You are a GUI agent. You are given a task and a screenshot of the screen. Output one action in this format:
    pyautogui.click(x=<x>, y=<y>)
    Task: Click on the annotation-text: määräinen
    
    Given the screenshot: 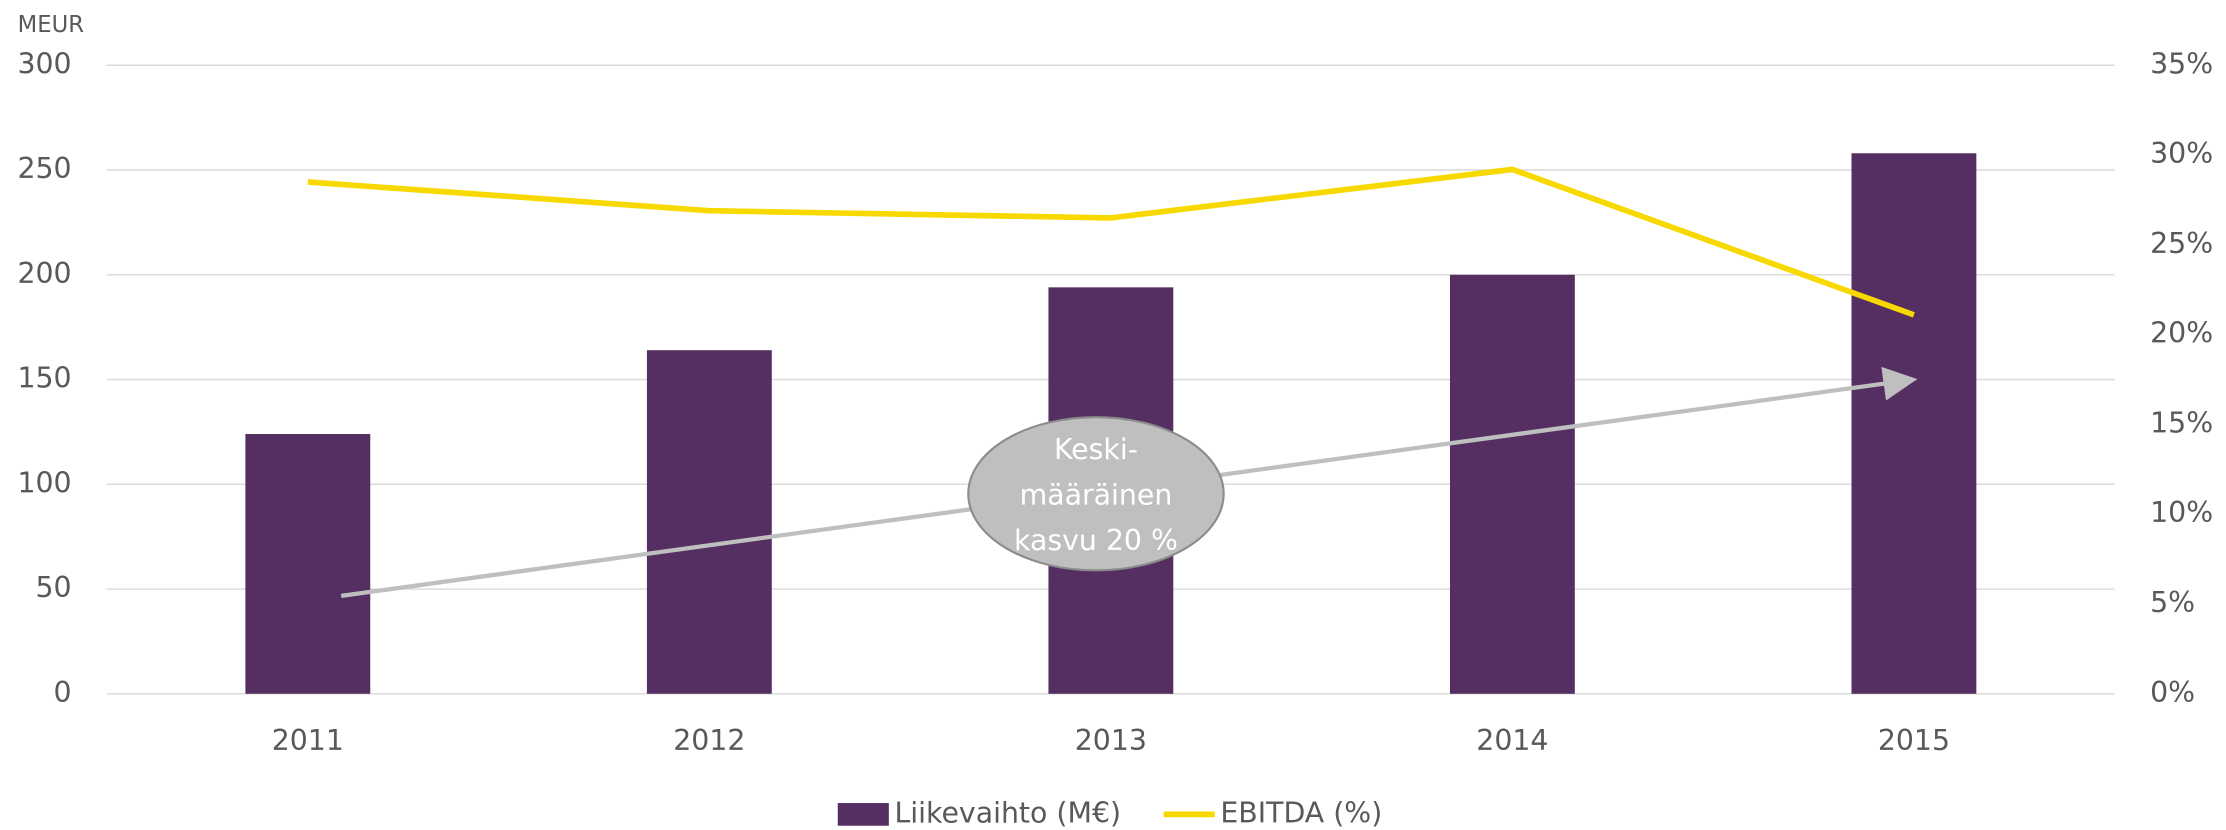 What is the action you would take?
    pyautogui.click(x=1096, y=495)
    